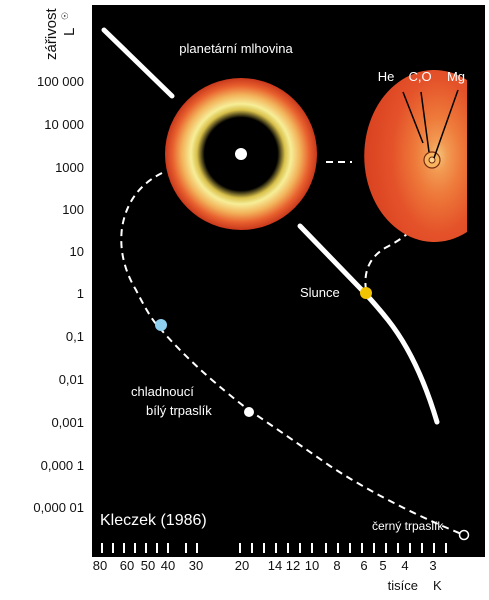 This screenshot has height=600, width=489. I want to click on x-tick-label: 10, so click(312, 565).